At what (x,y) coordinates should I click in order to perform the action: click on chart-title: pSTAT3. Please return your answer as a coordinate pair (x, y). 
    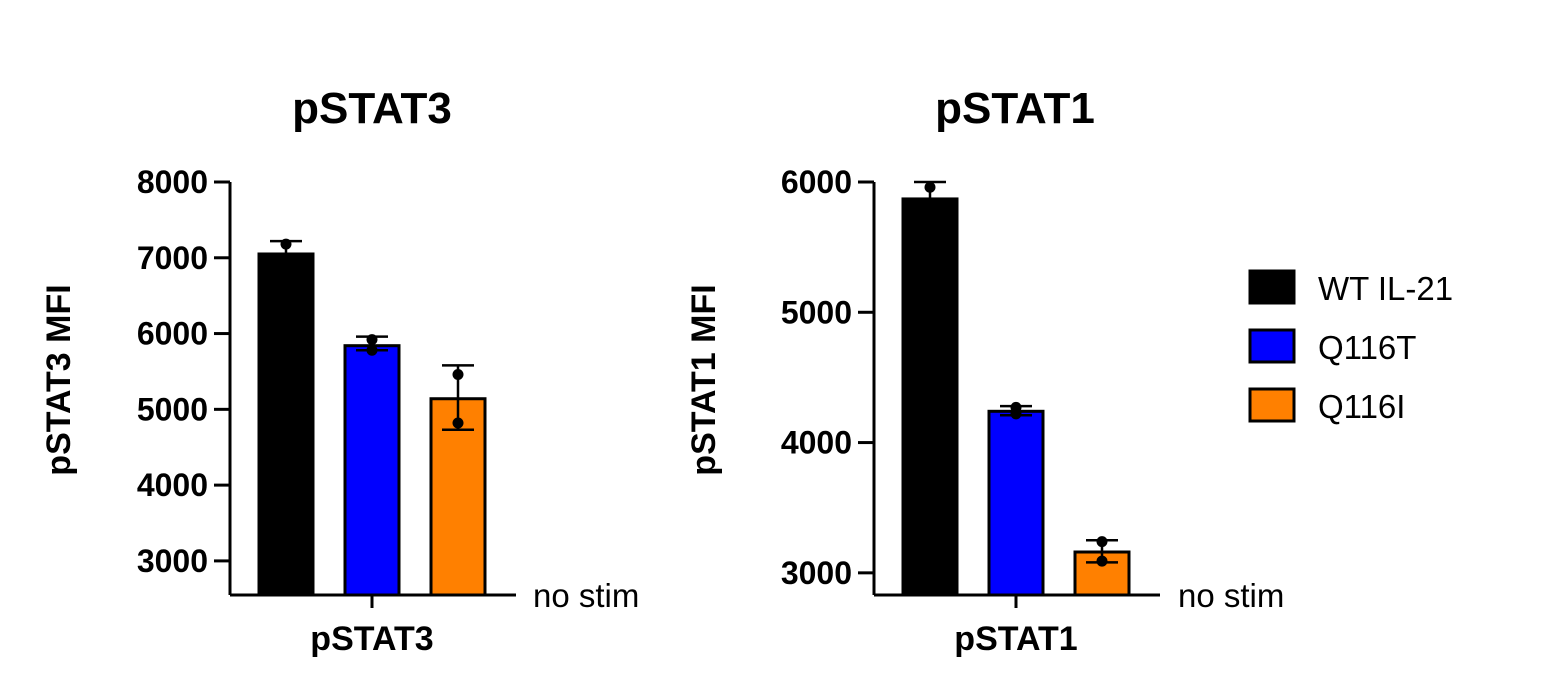
    Looking at the image, I should click on (372, 108).